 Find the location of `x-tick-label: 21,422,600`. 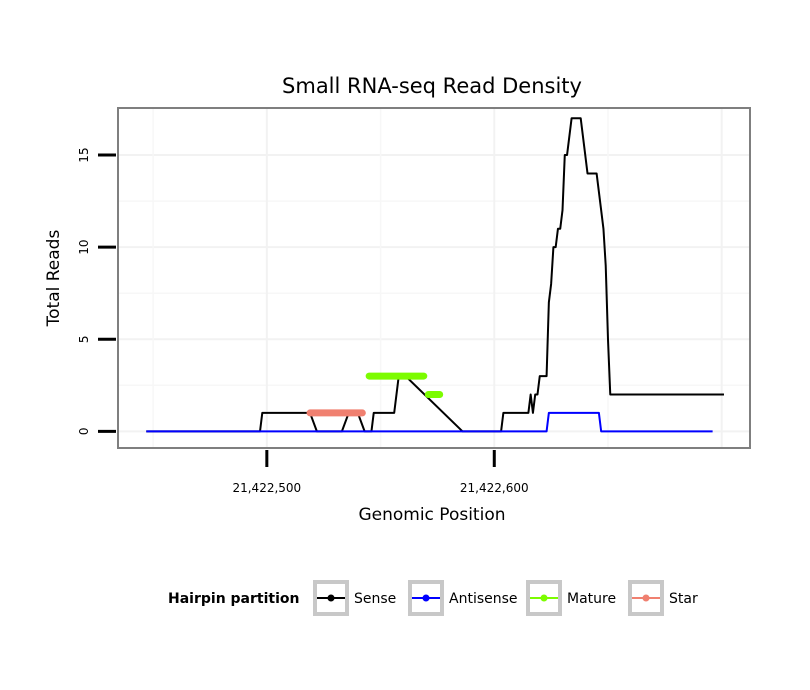

x-tick-label: 21,422,600 is located at coordinates (494, 488).